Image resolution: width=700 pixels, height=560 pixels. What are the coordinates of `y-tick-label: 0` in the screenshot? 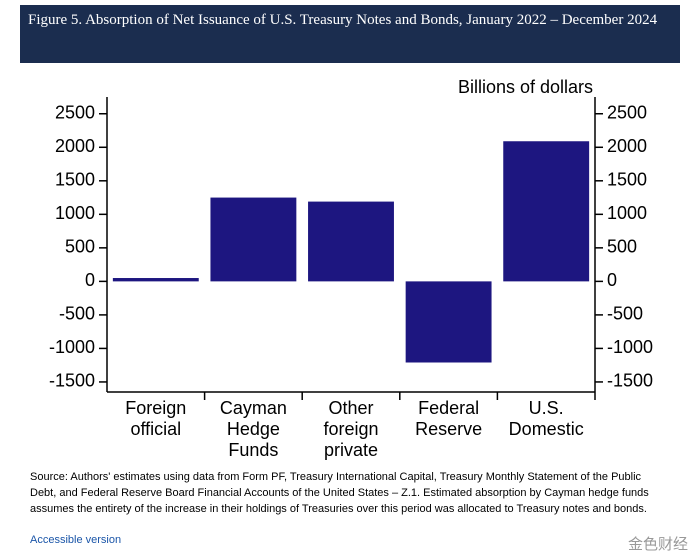 It's located at (90, 280).